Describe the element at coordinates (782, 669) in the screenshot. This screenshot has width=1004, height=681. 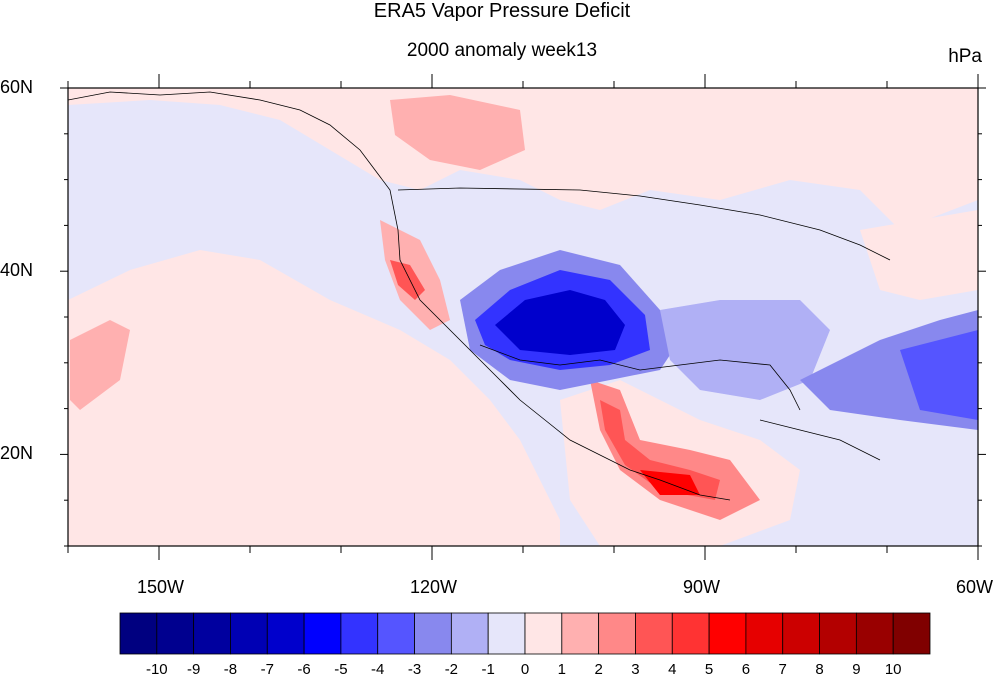
I see `colorbar-label: 7` at that location.